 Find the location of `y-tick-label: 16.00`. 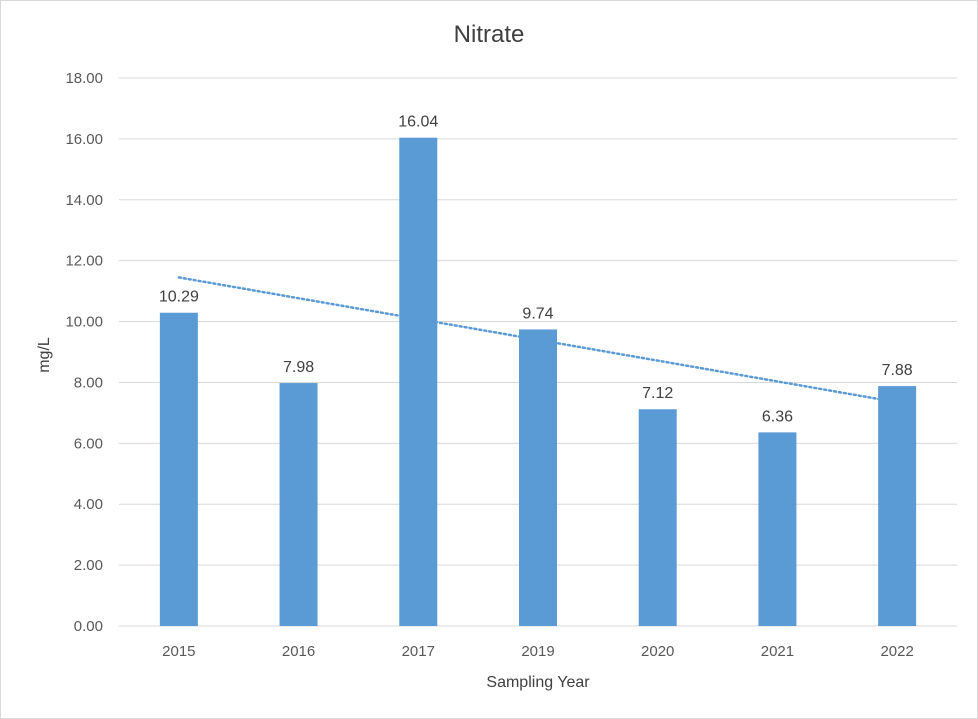

y-tick-label: 16.00 is located at coordinates (84, 139).